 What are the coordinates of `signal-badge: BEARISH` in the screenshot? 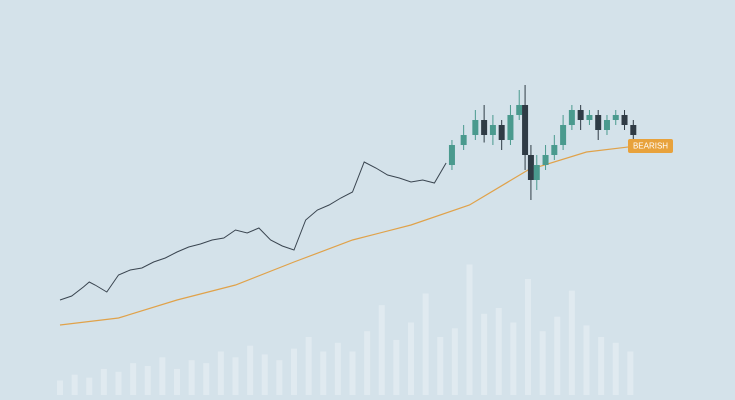 It's located at (650, 146).